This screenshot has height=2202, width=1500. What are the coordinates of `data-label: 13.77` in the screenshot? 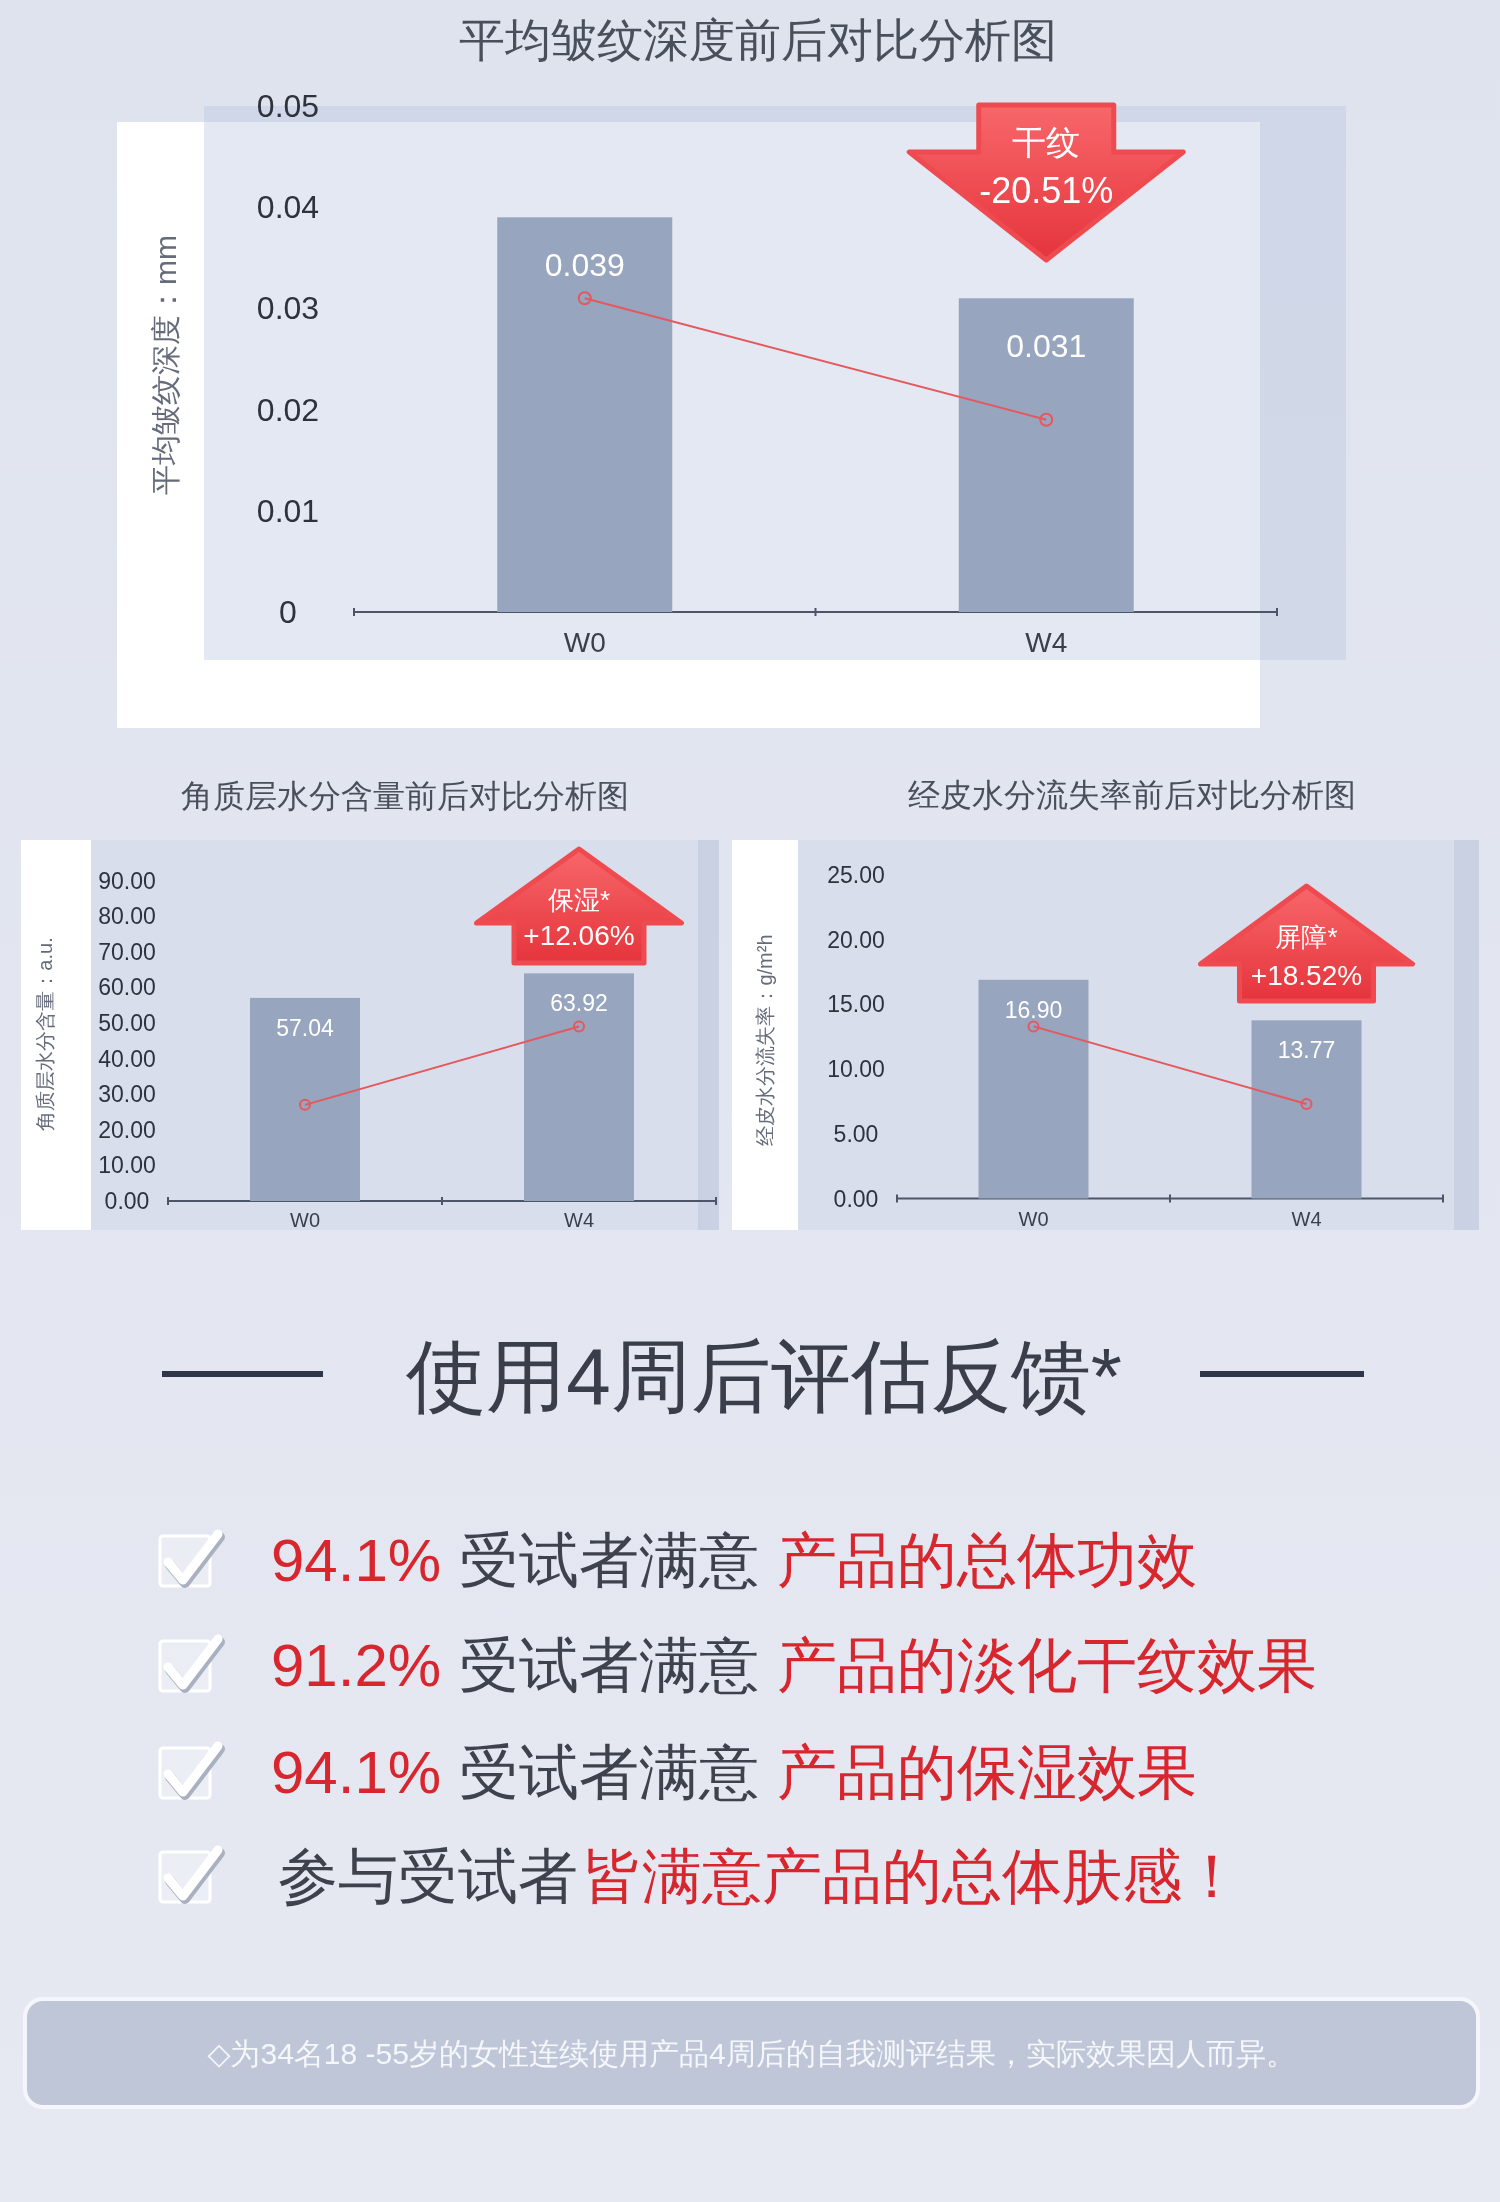 It's located at (1306, 1050).